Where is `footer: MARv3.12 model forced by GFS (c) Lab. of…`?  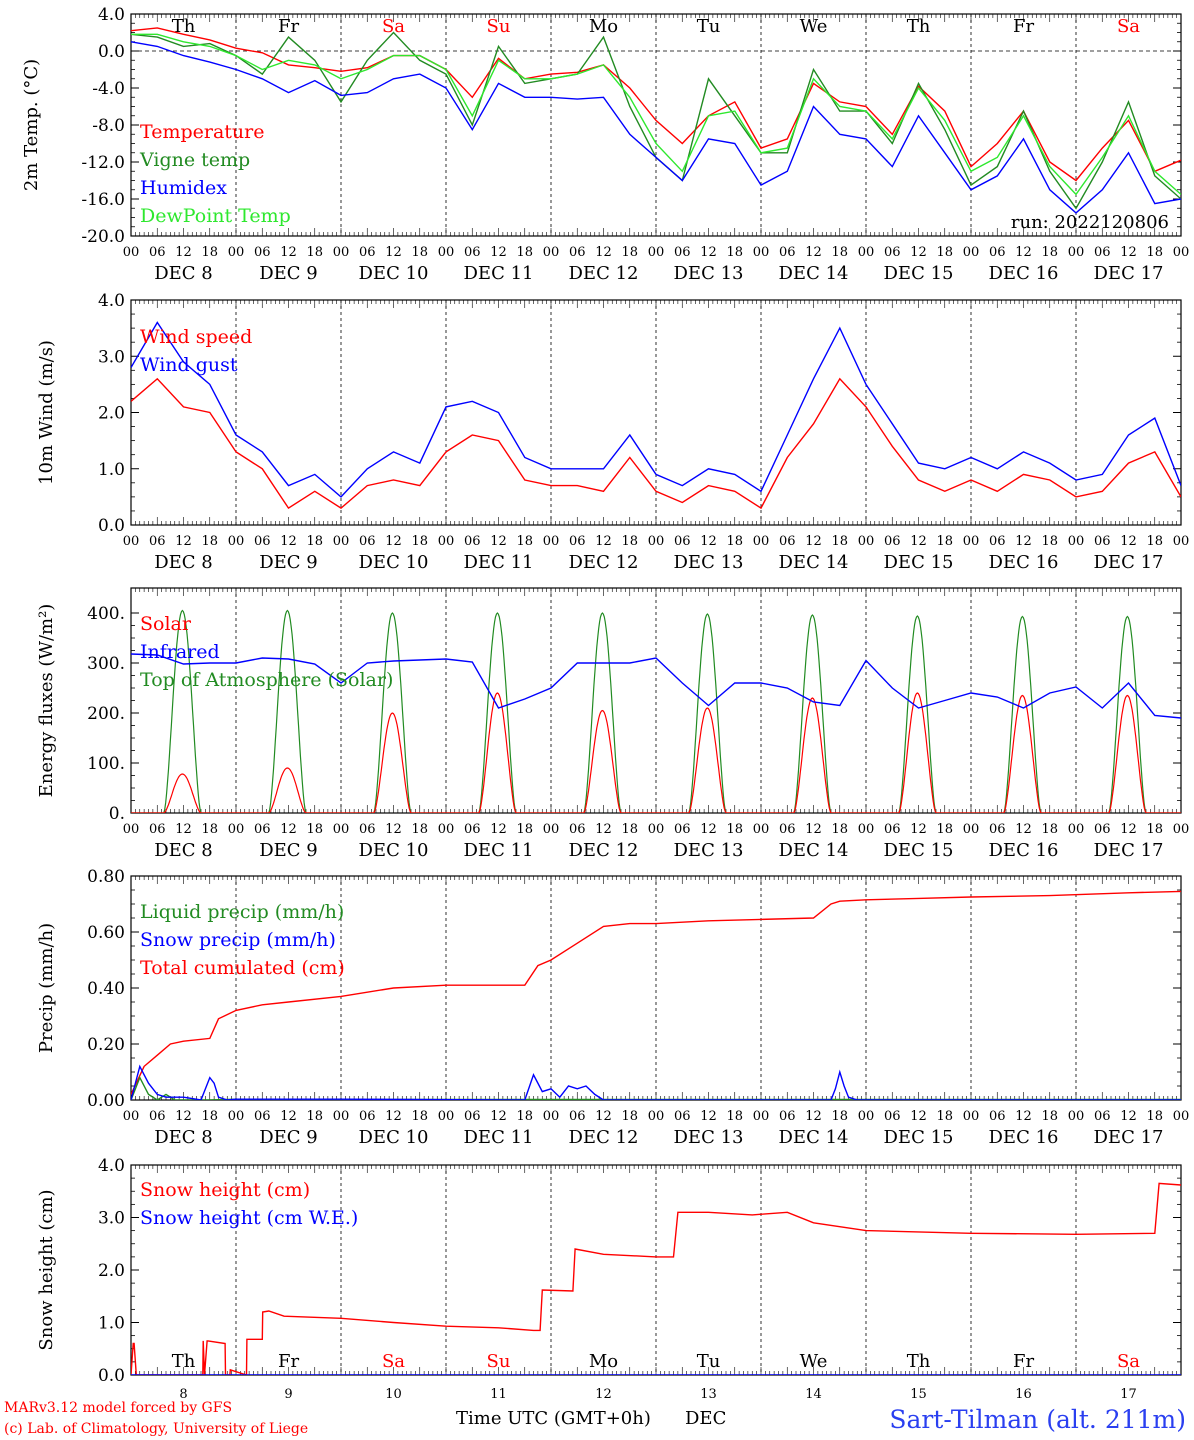 footer: MARv3.12 model forced by GFS (c) Lab. of… is located at coordinates (595, 1418).